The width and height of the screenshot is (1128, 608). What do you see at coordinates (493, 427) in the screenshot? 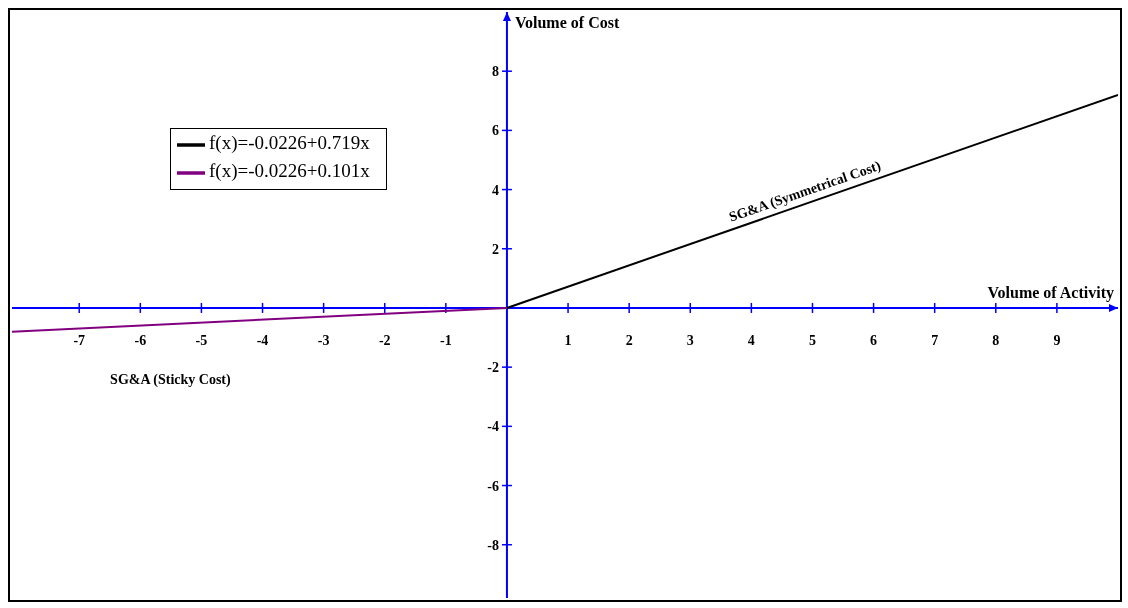
I see `y-tick-label: -4` at bounding box center [493, 427].